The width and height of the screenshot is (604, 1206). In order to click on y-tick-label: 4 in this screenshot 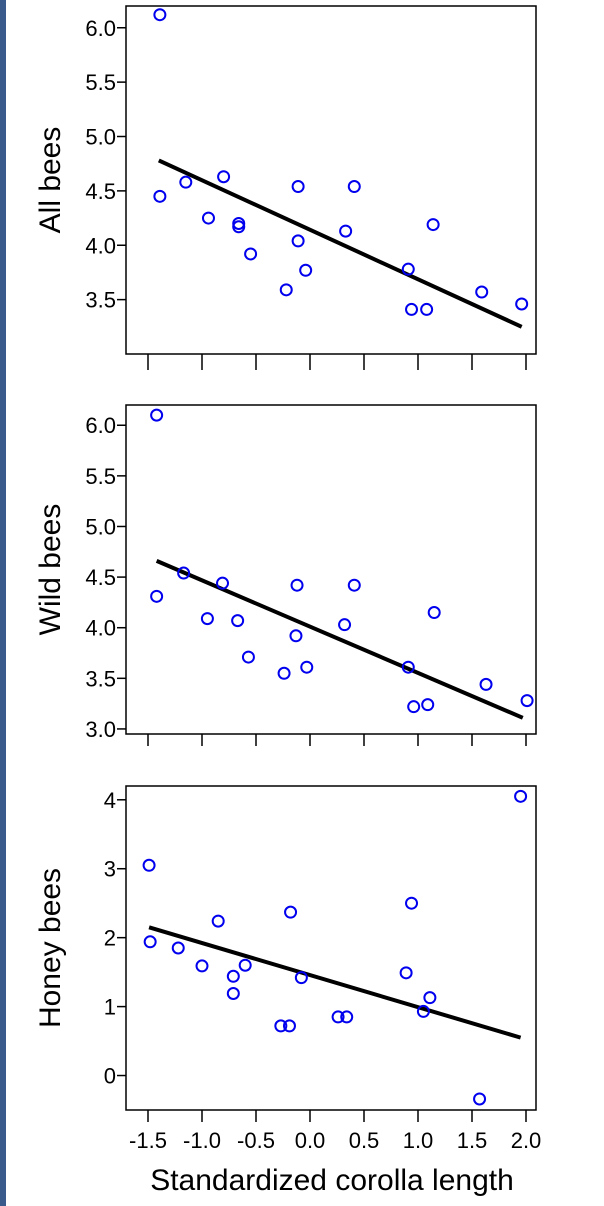, I will do `click(110, 800)`.